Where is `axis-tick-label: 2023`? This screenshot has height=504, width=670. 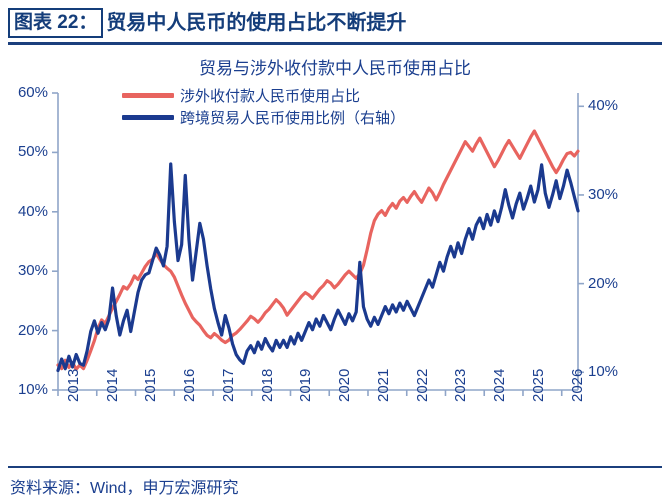 axis-tick-label: 2023 is located at coordinates (461, 385).